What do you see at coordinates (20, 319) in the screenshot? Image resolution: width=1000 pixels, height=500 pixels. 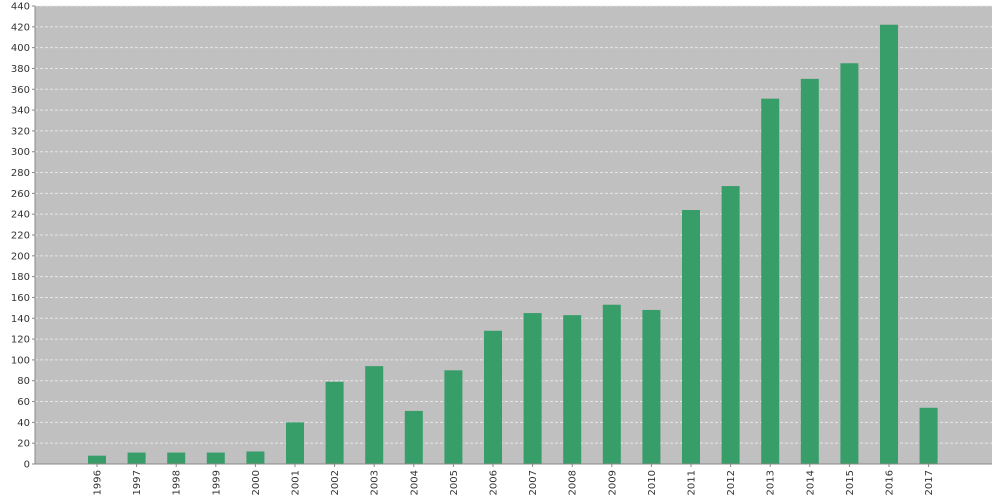 I see `y-tick-label: 140` at bounding box center [20, 319].